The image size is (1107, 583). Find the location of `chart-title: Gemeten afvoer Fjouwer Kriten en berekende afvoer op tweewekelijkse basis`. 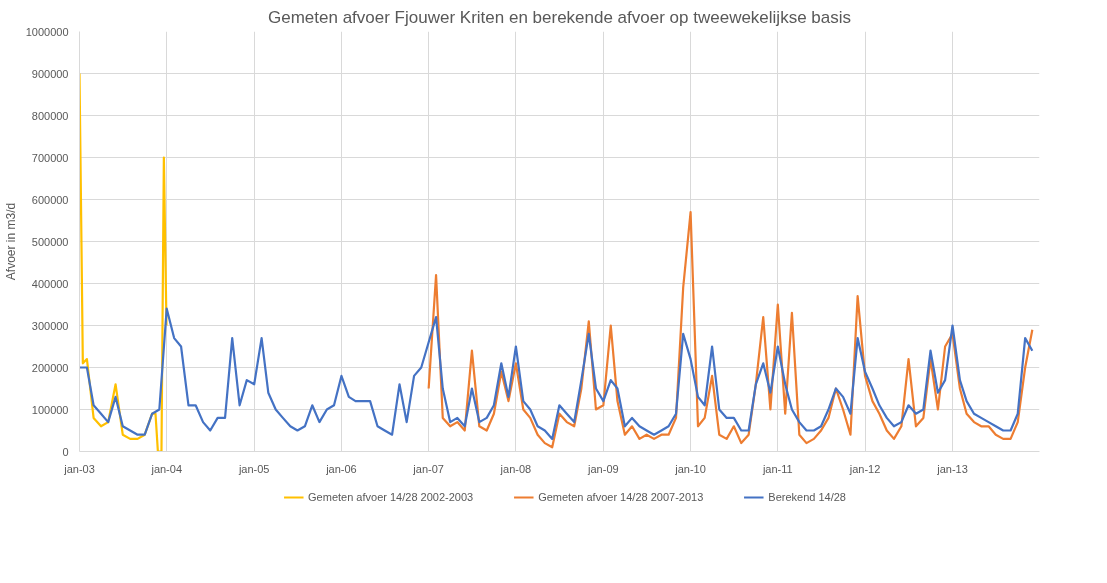

chart-title: Gemeten afvoer Fjouwer Kriten en berekende afvoer op tweewekelijkse basis is located at coordinates (559, 17).